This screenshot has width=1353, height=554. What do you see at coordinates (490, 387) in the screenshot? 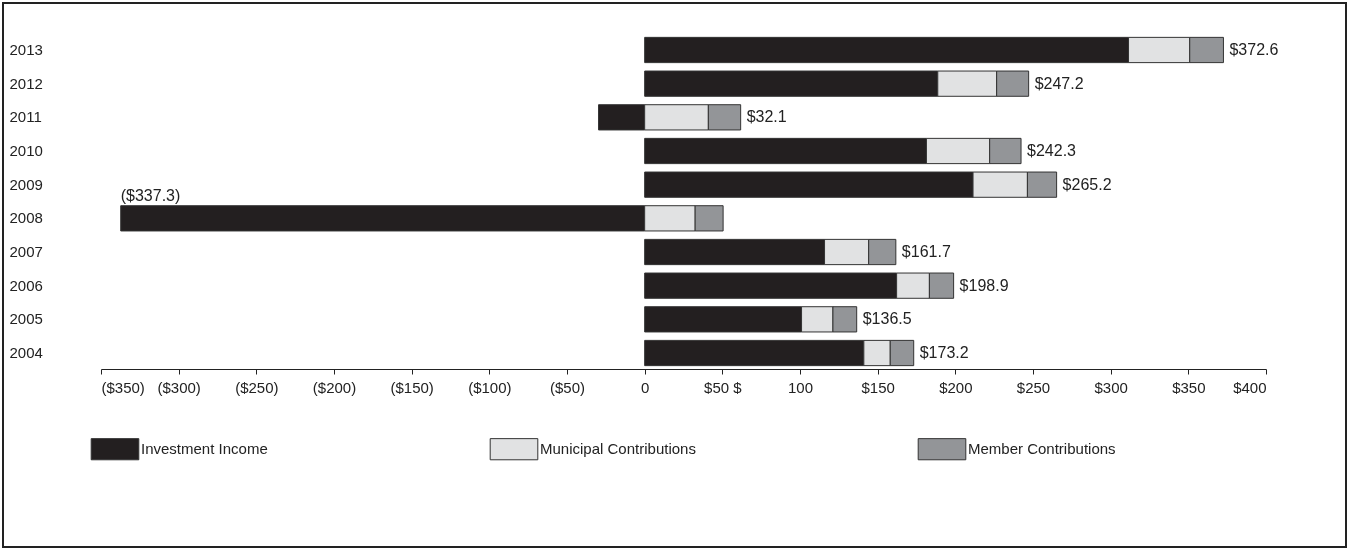
I see `x-tick-label: ($100)` at bounding box center [490, 387].